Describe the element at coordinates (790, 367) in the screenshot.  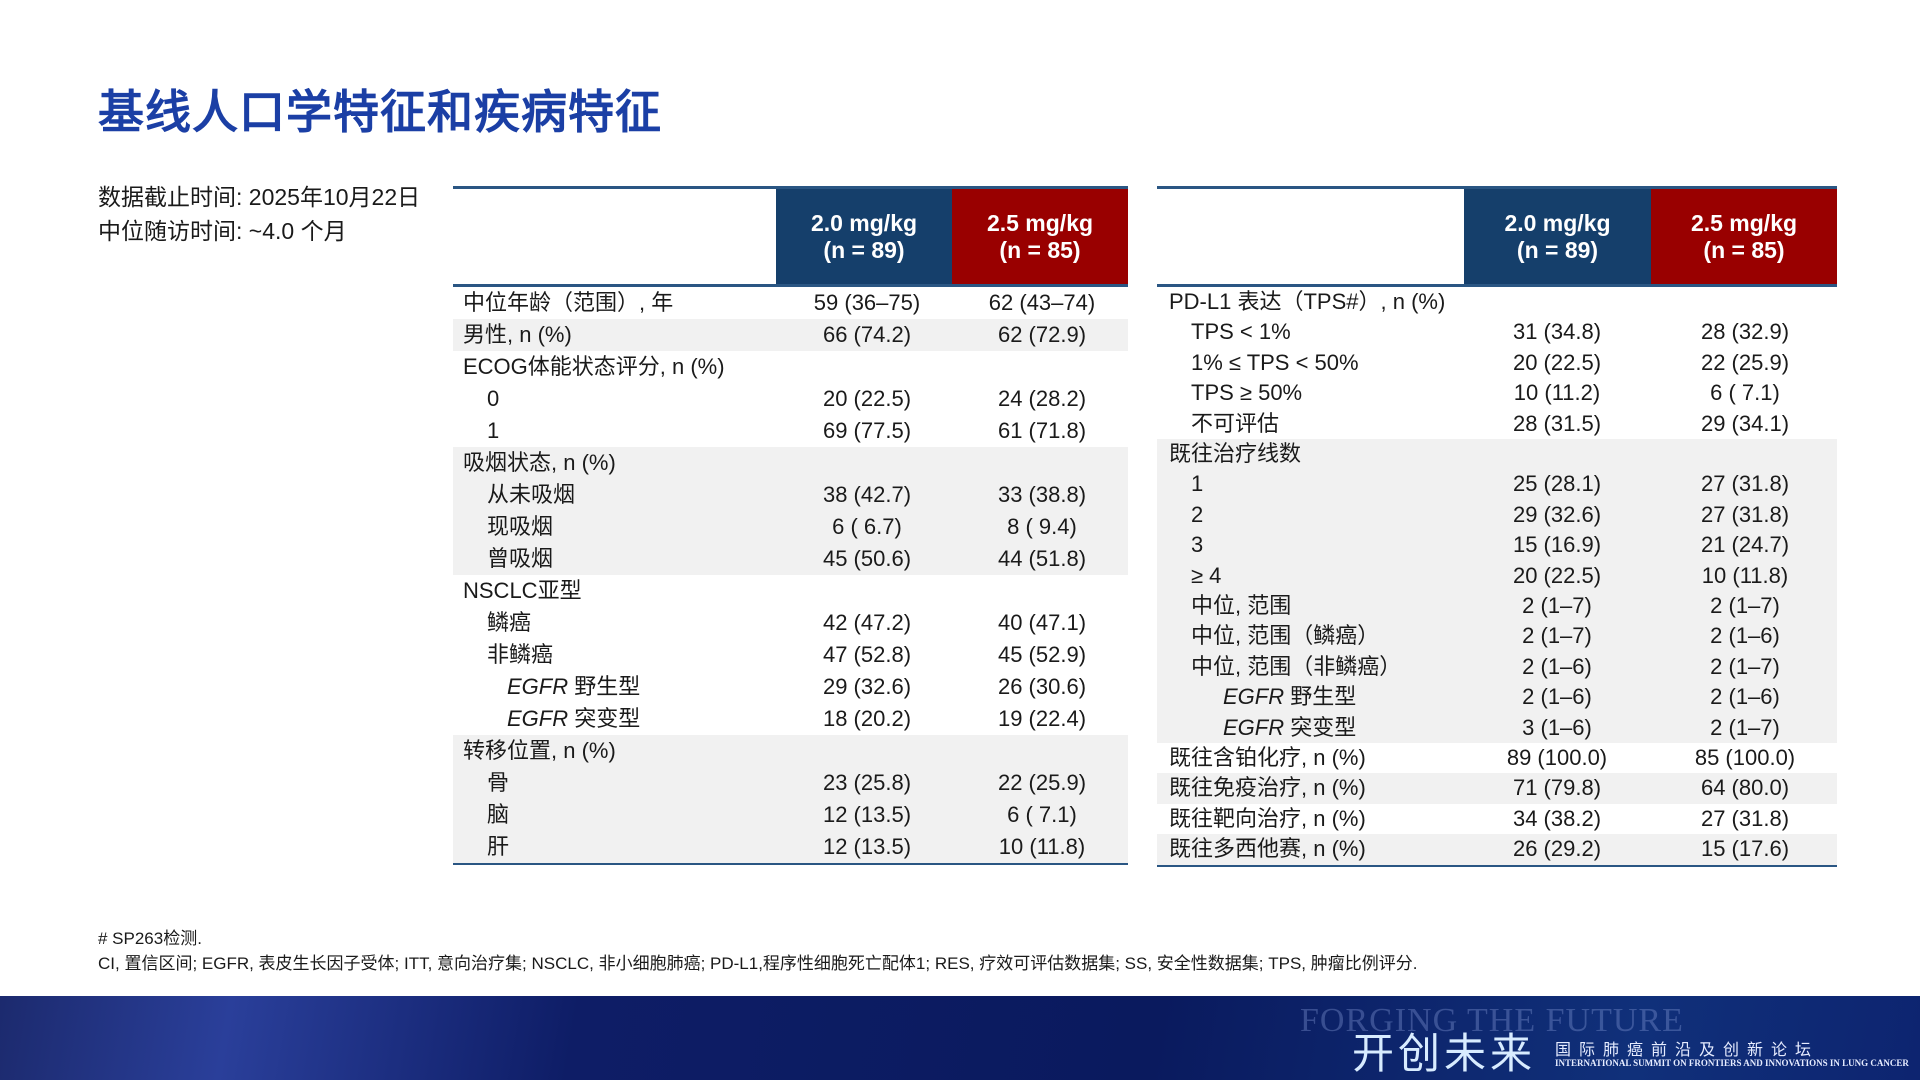
I see `table-row: ECOG体能状态评分, n (%)` at that location.